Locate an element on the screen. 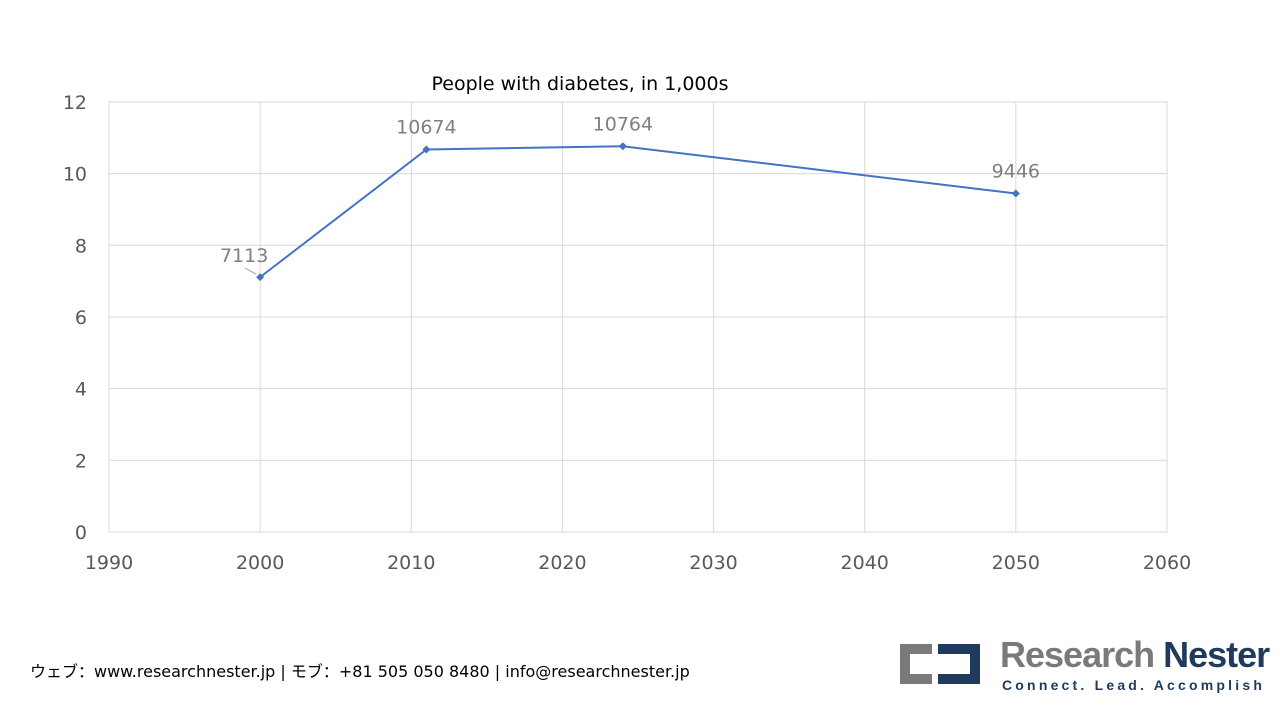  logo-wordmark: Research Nester is located at coordinates (1135, 655).